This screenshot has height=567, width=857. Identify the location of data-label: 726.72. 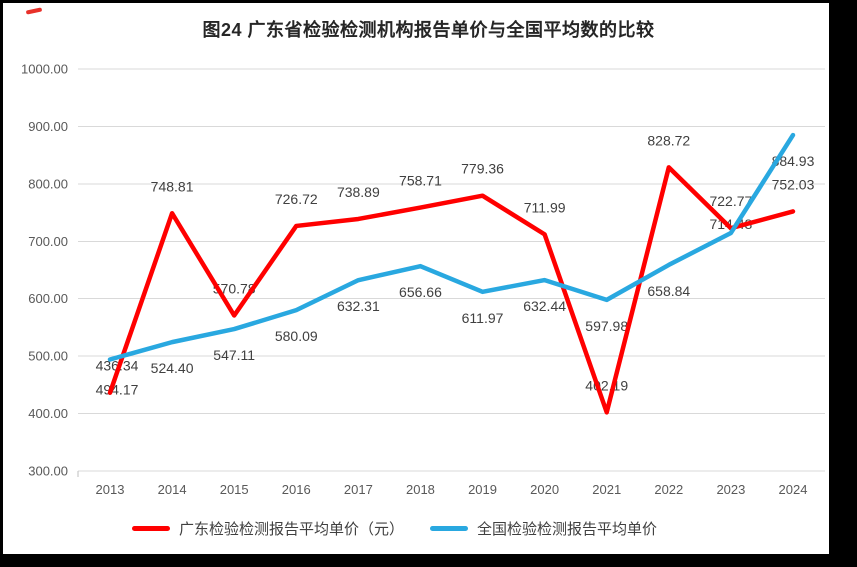
(296, 199).